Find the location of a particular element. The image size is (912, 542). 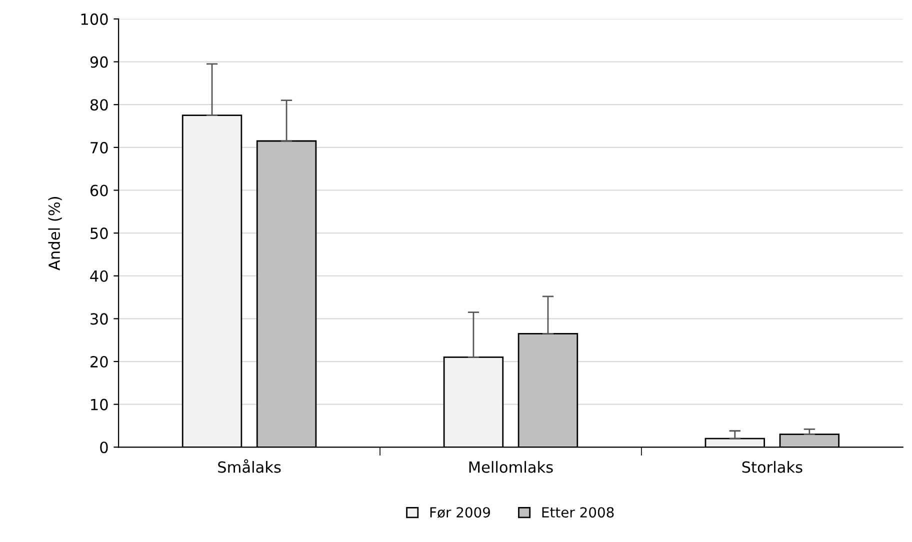

y-tick-label: 20 is located at coordinates (99, 362).